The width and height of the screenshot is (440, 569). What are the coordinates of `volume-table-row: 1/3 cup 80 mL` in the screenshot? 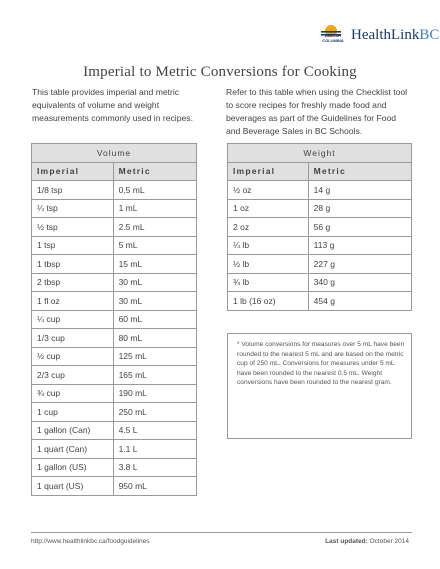 It's located at (114, 338).